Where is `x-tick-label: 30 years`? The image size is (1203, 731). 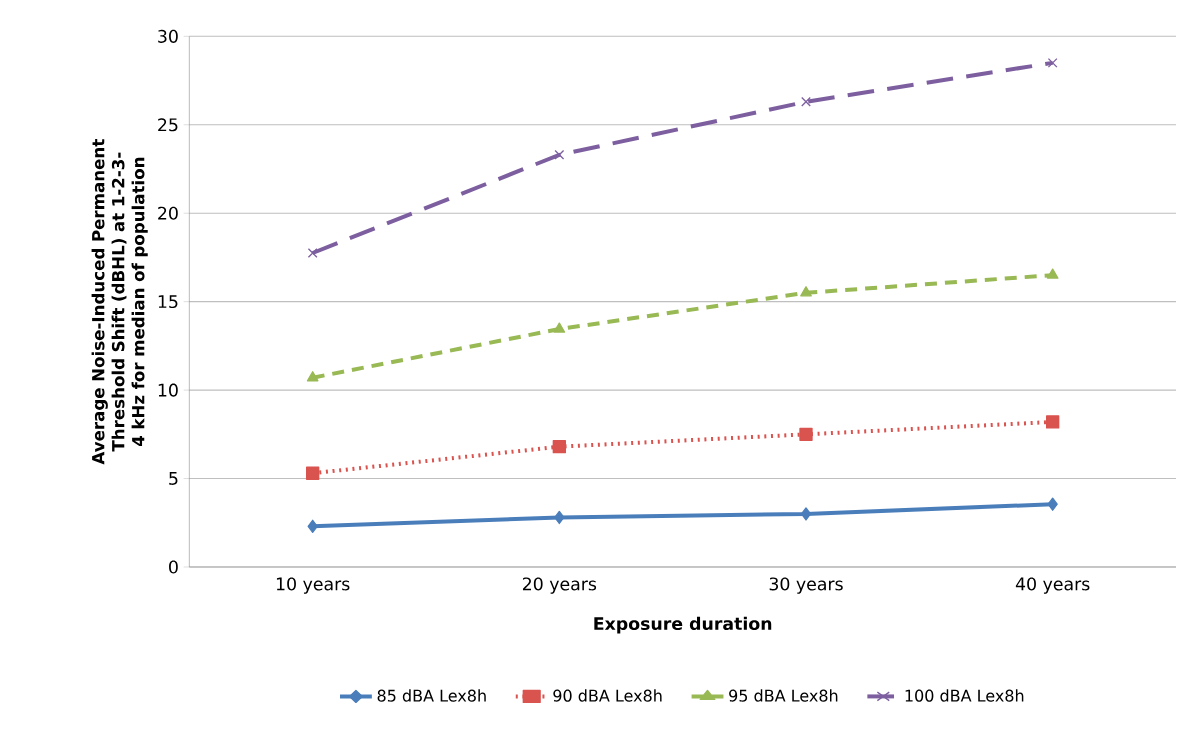 x-tick-label: 30 years is located at coordinates (806, 585).